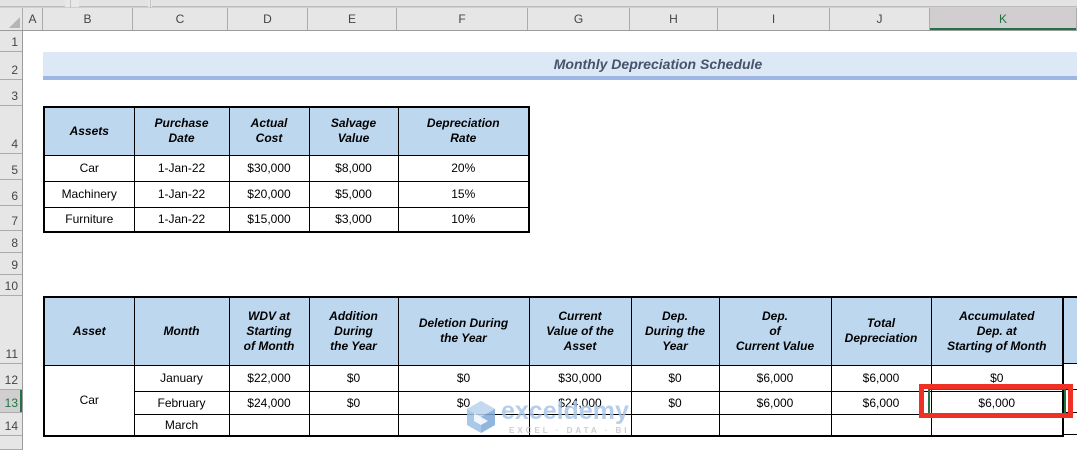 This screenshot has height=450, width=1077. What do you see at coordinates (269, 219) in the screenshot?
I see `cell: $15,000` at bounding box center [269, 219].